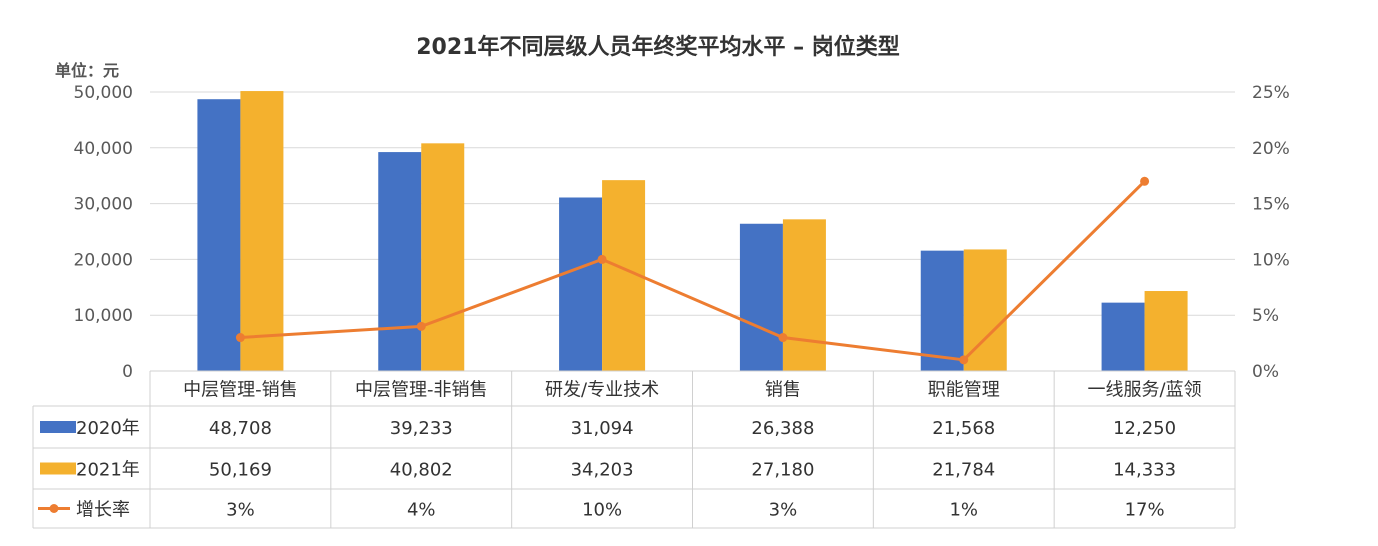 This screenshot has height=546, width=1378. What do you see at coordinates (658, 47) in the screenshot?
I see `chart-title: 2021年不同层级人员年终奖平均水平 – 岗位类型` at bounding box center [658, 47].